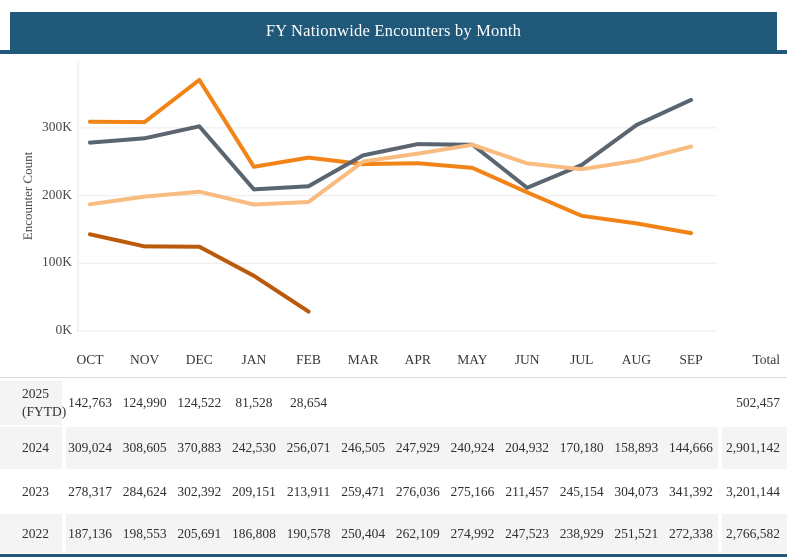 The width and height of the screenshot is (787, 557). What do you see at coordinates (758, 402) in the screenshot?
I see `total-cell: 502,457` at bounding box center [758, 402].